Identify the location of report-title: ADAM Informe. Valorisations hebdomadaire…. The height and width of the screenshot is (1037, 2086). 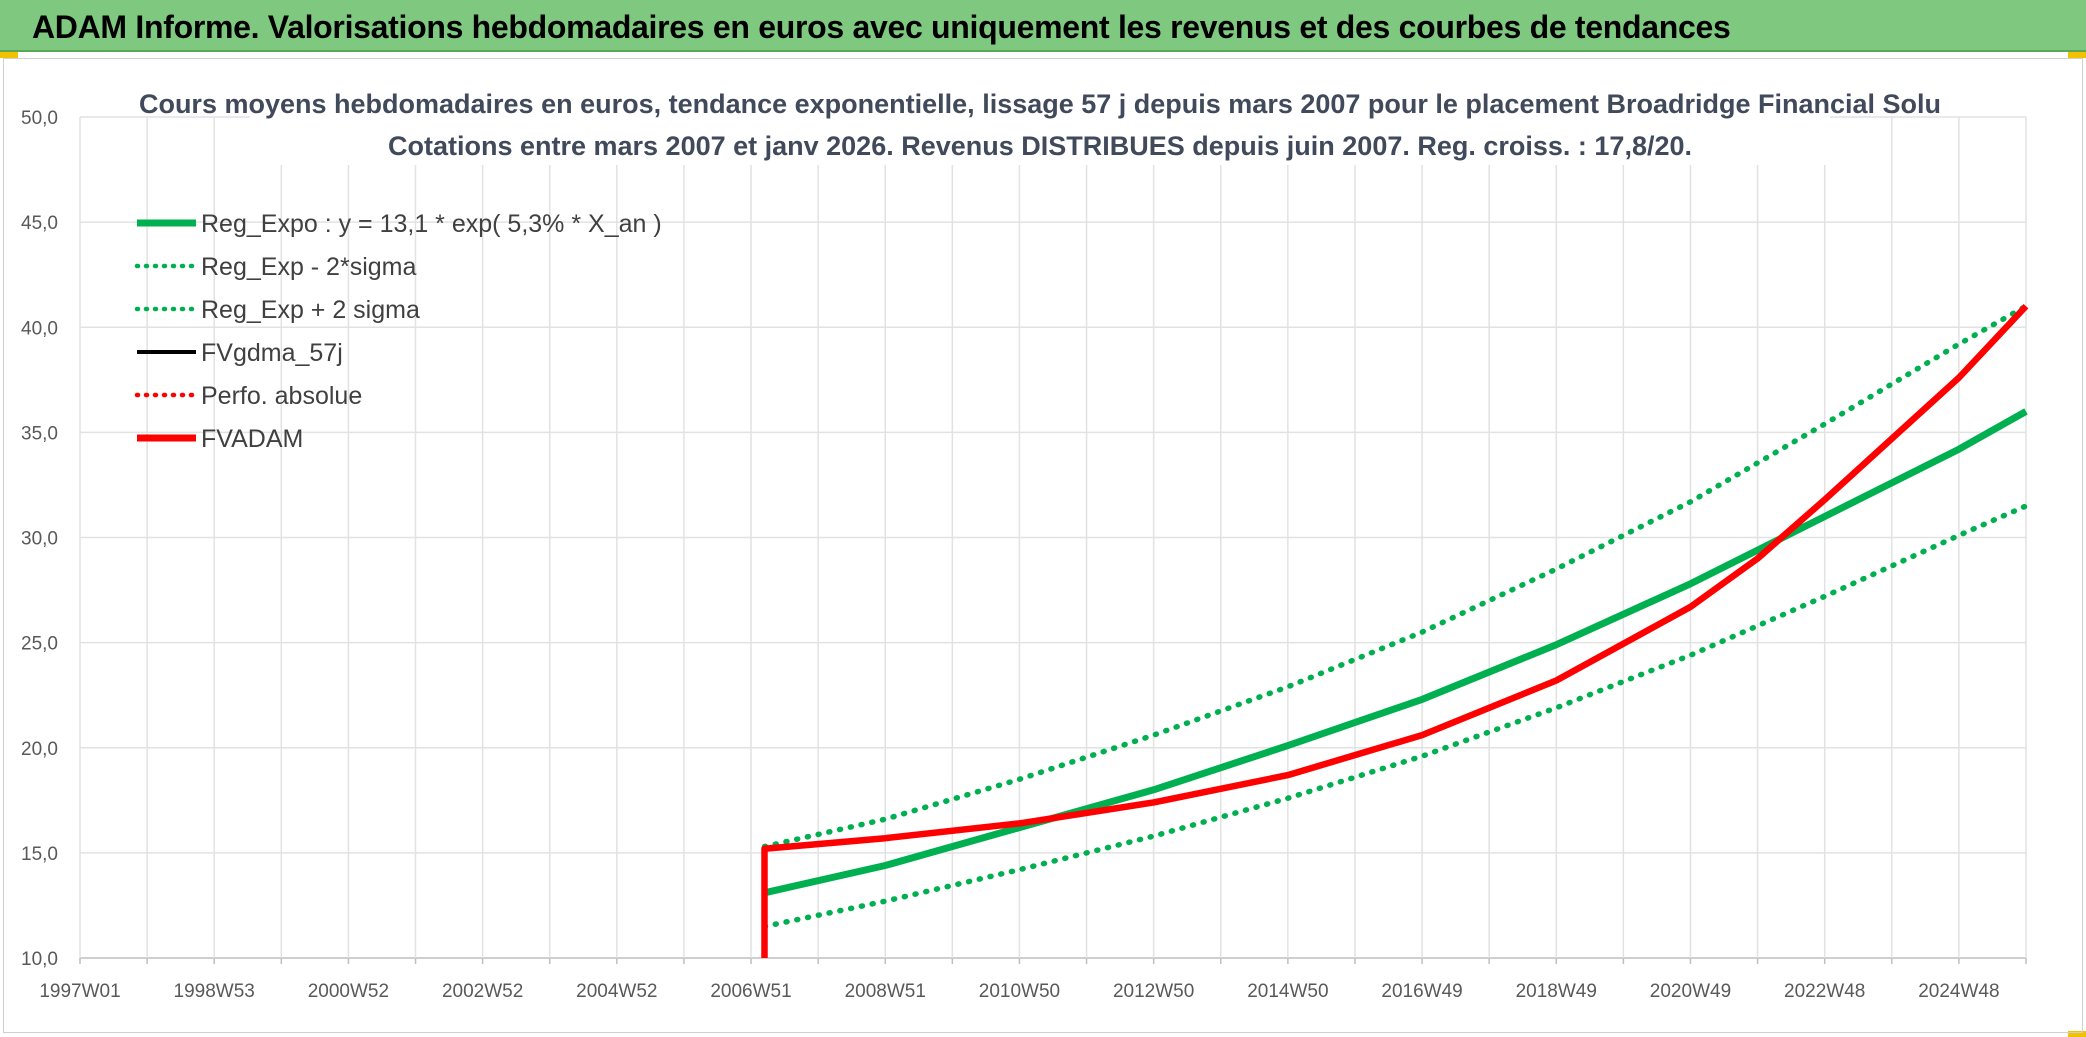
(881, 27).